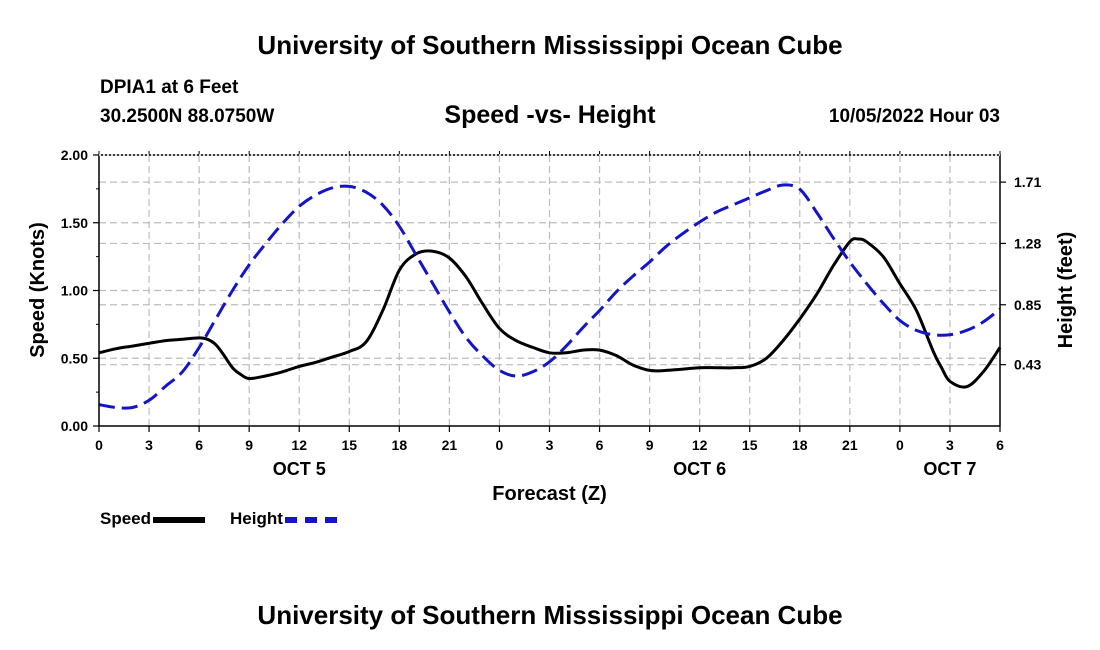 The width and height of the screenshot is (1100, 650). What do you see at coordinates (1027, 182) in the screenshot?
I see `y2-tick-label: 1.71` at bounding box center [1027, 182].